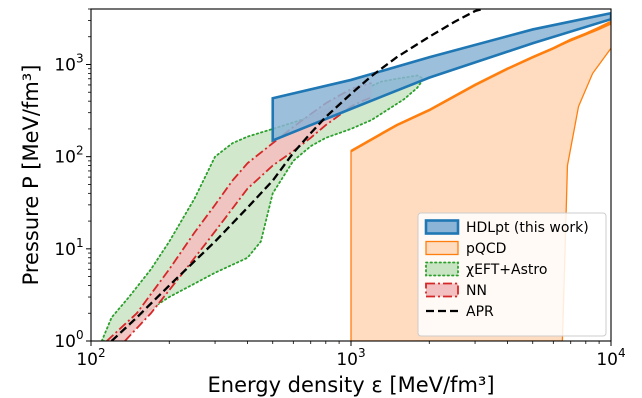 This screenshot has height=398, width=642. Describe the element at coordinates (68, 156) in the screenshot. I see `y-tick-label: 10²` at that location.